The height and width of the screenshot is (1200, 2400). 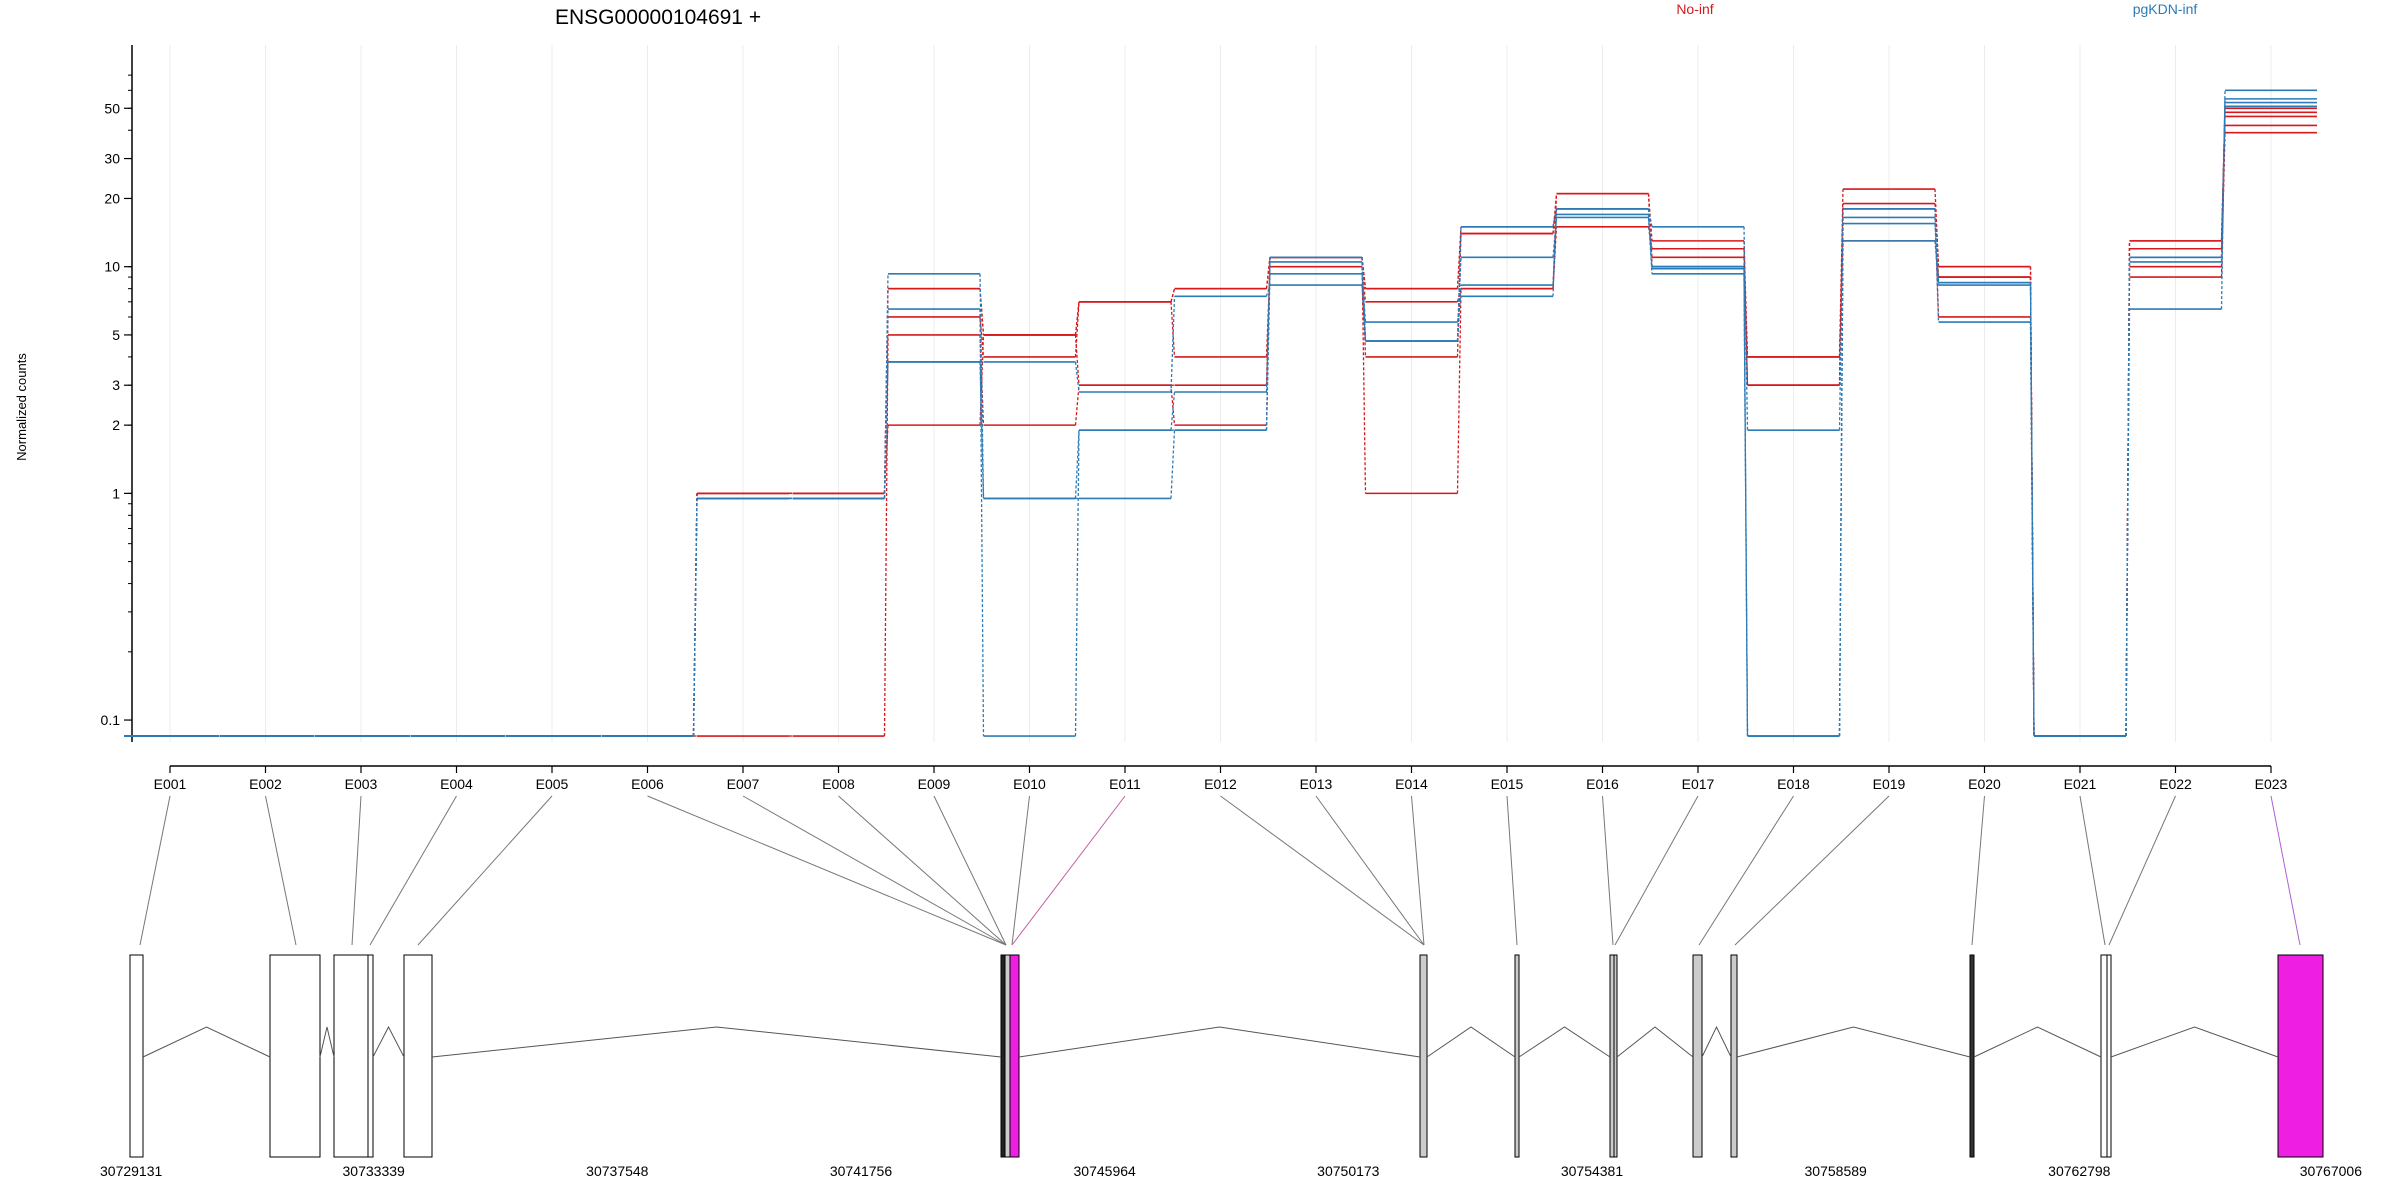 What do you see at coordinates (116, 385) in the screenshot?
I see `y-tick-label: 3` at bounding box center [116, 385].